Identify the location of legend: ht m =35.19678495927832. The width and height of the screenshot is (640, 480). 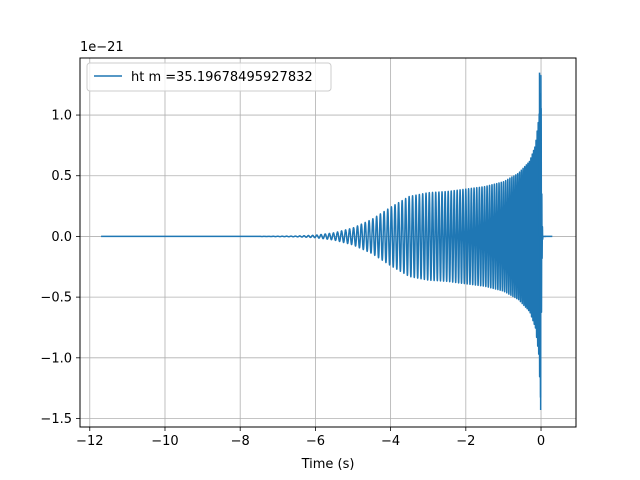
(209, 77).